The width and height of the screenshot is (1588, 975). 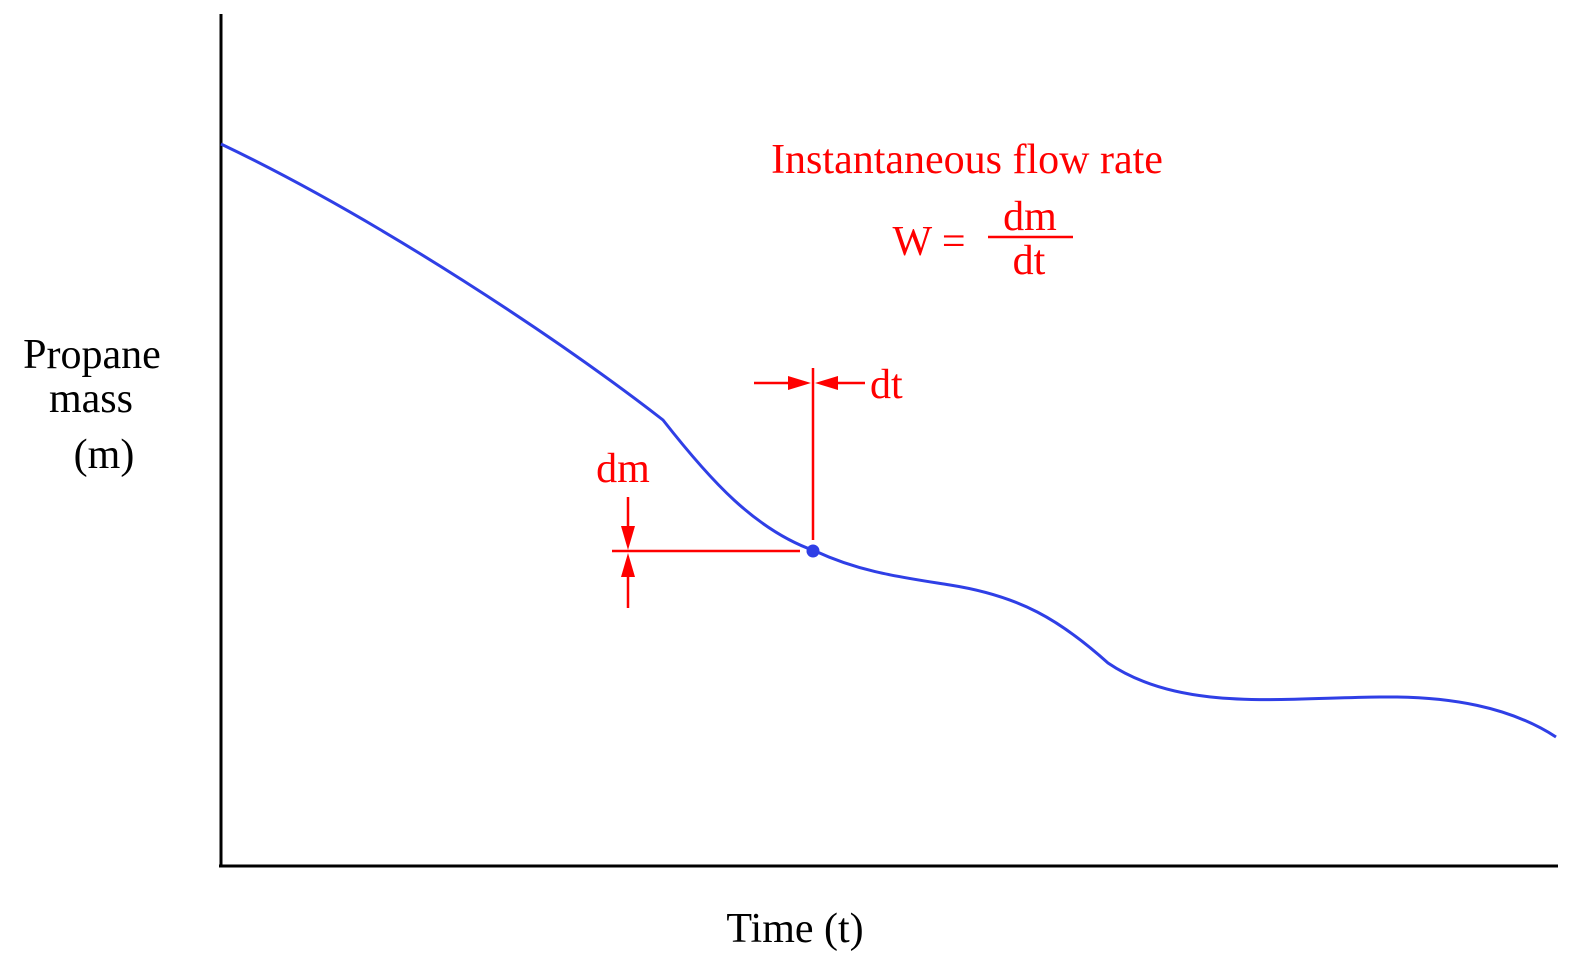 I want to click on y-axis-label-line-2: mass, so click(x=91, y=399).